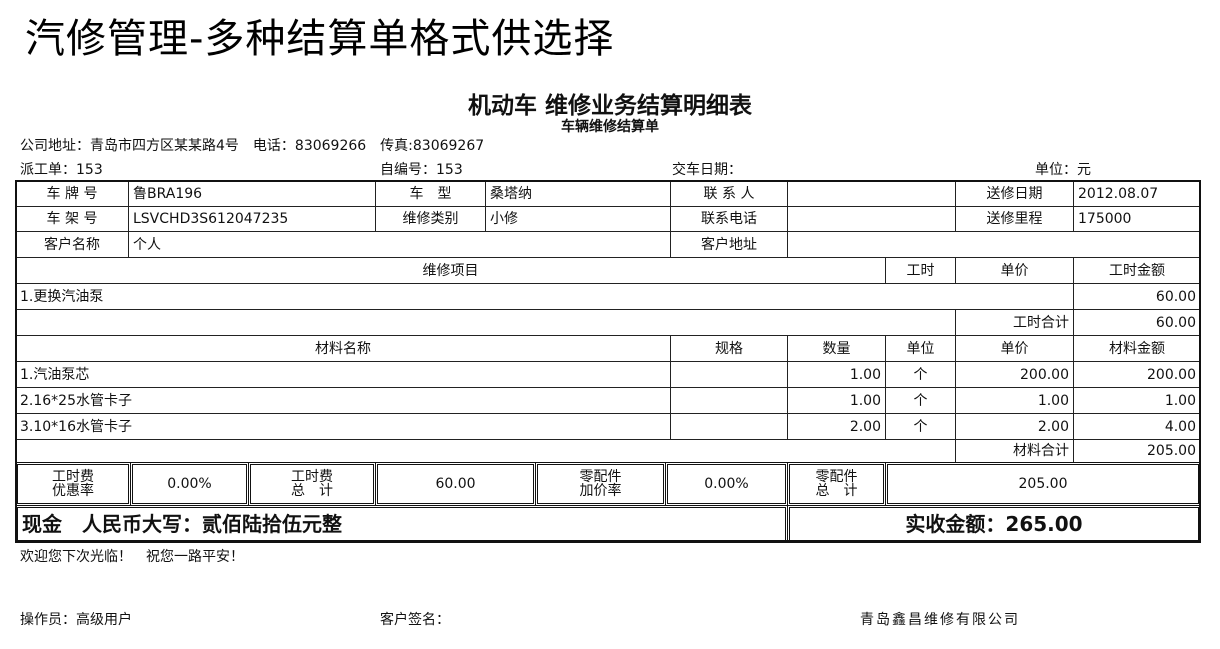 This screenshot has height=649, width=1220. What do you see at coordinates (1137, 270) in the screenshot?
I see `repair-header-amount: 工时金额` at bounding box center [1137, 270].